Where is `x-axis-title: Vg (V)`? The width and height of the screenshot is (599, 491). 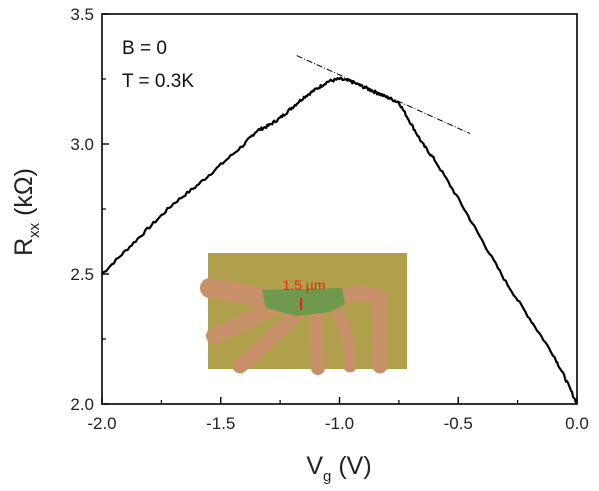 x-axis-title: Vg (V) is located at coordinates (338, 468).